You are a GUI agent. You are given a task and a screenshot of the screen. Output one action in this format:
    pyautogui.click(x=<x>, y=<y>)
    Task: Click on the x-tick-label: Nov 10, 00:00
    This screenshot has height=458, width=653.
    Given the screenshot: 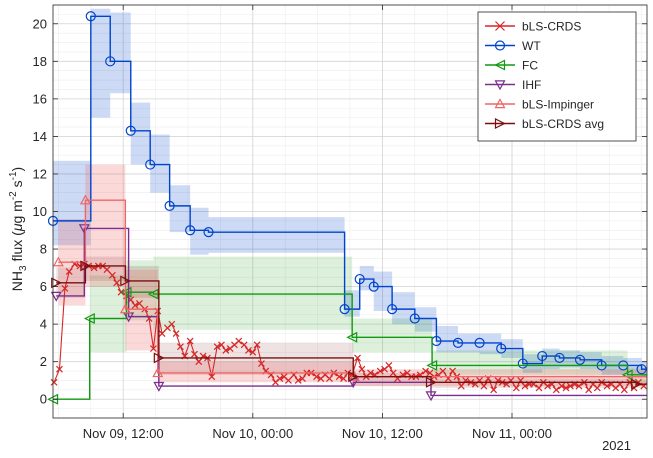 What is the action you would take?
    pyautogui.click(x=252, y=433)
    